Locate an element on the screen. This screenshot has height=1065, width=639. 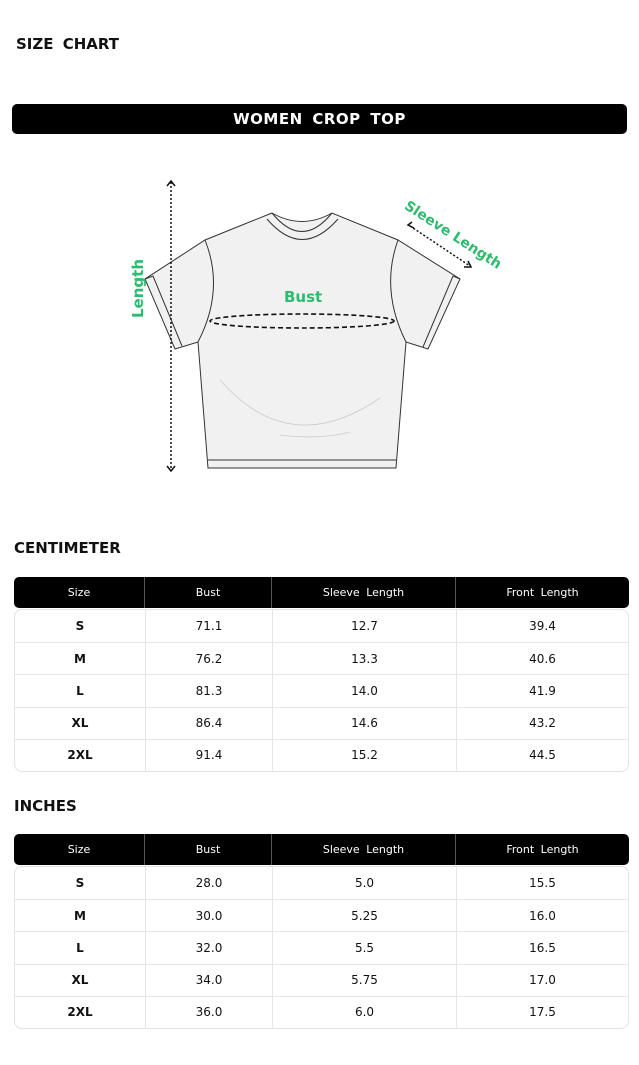
table-row: L 32.0 5.5 16.5 is located at coordinates (321, 947).